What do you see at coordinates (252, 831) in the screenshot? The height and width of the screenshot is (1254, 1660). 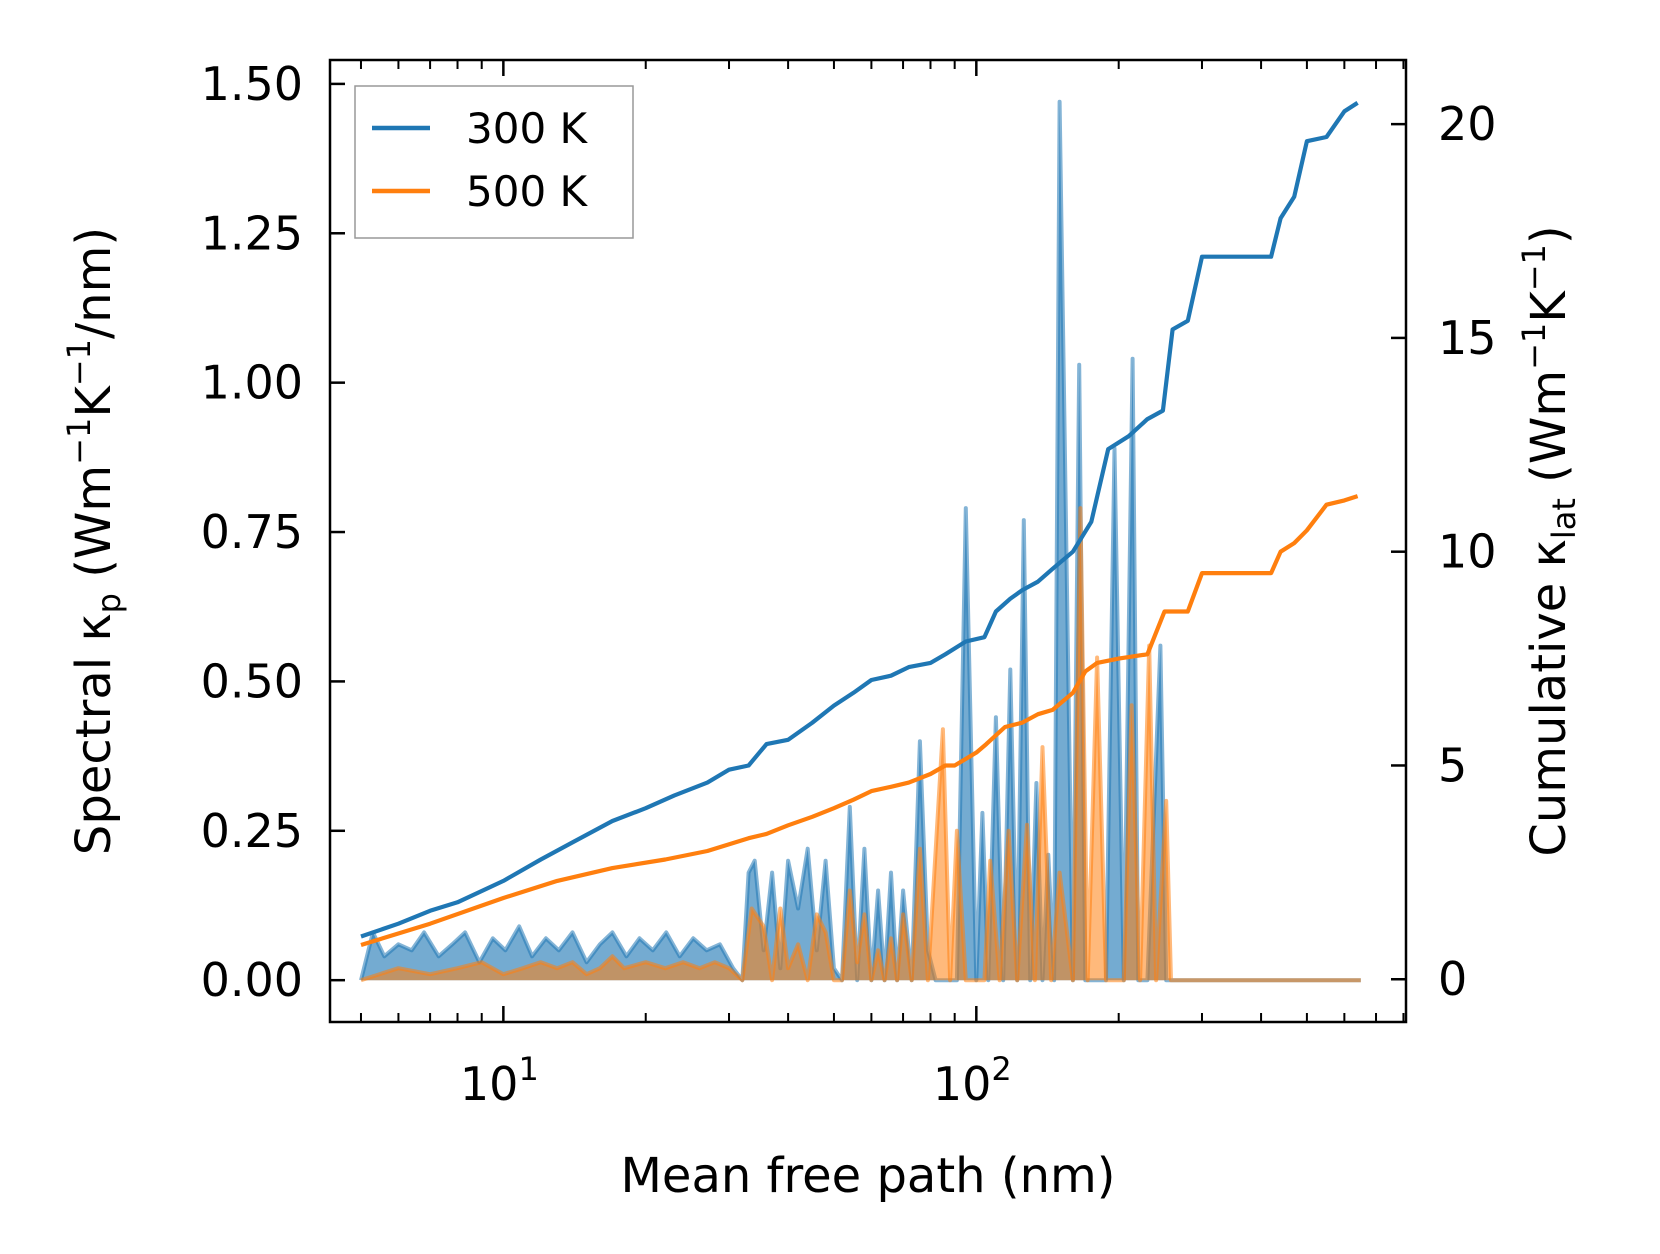 I see `y-left-tick-label: 0.25` at bounding box center [252, 831].